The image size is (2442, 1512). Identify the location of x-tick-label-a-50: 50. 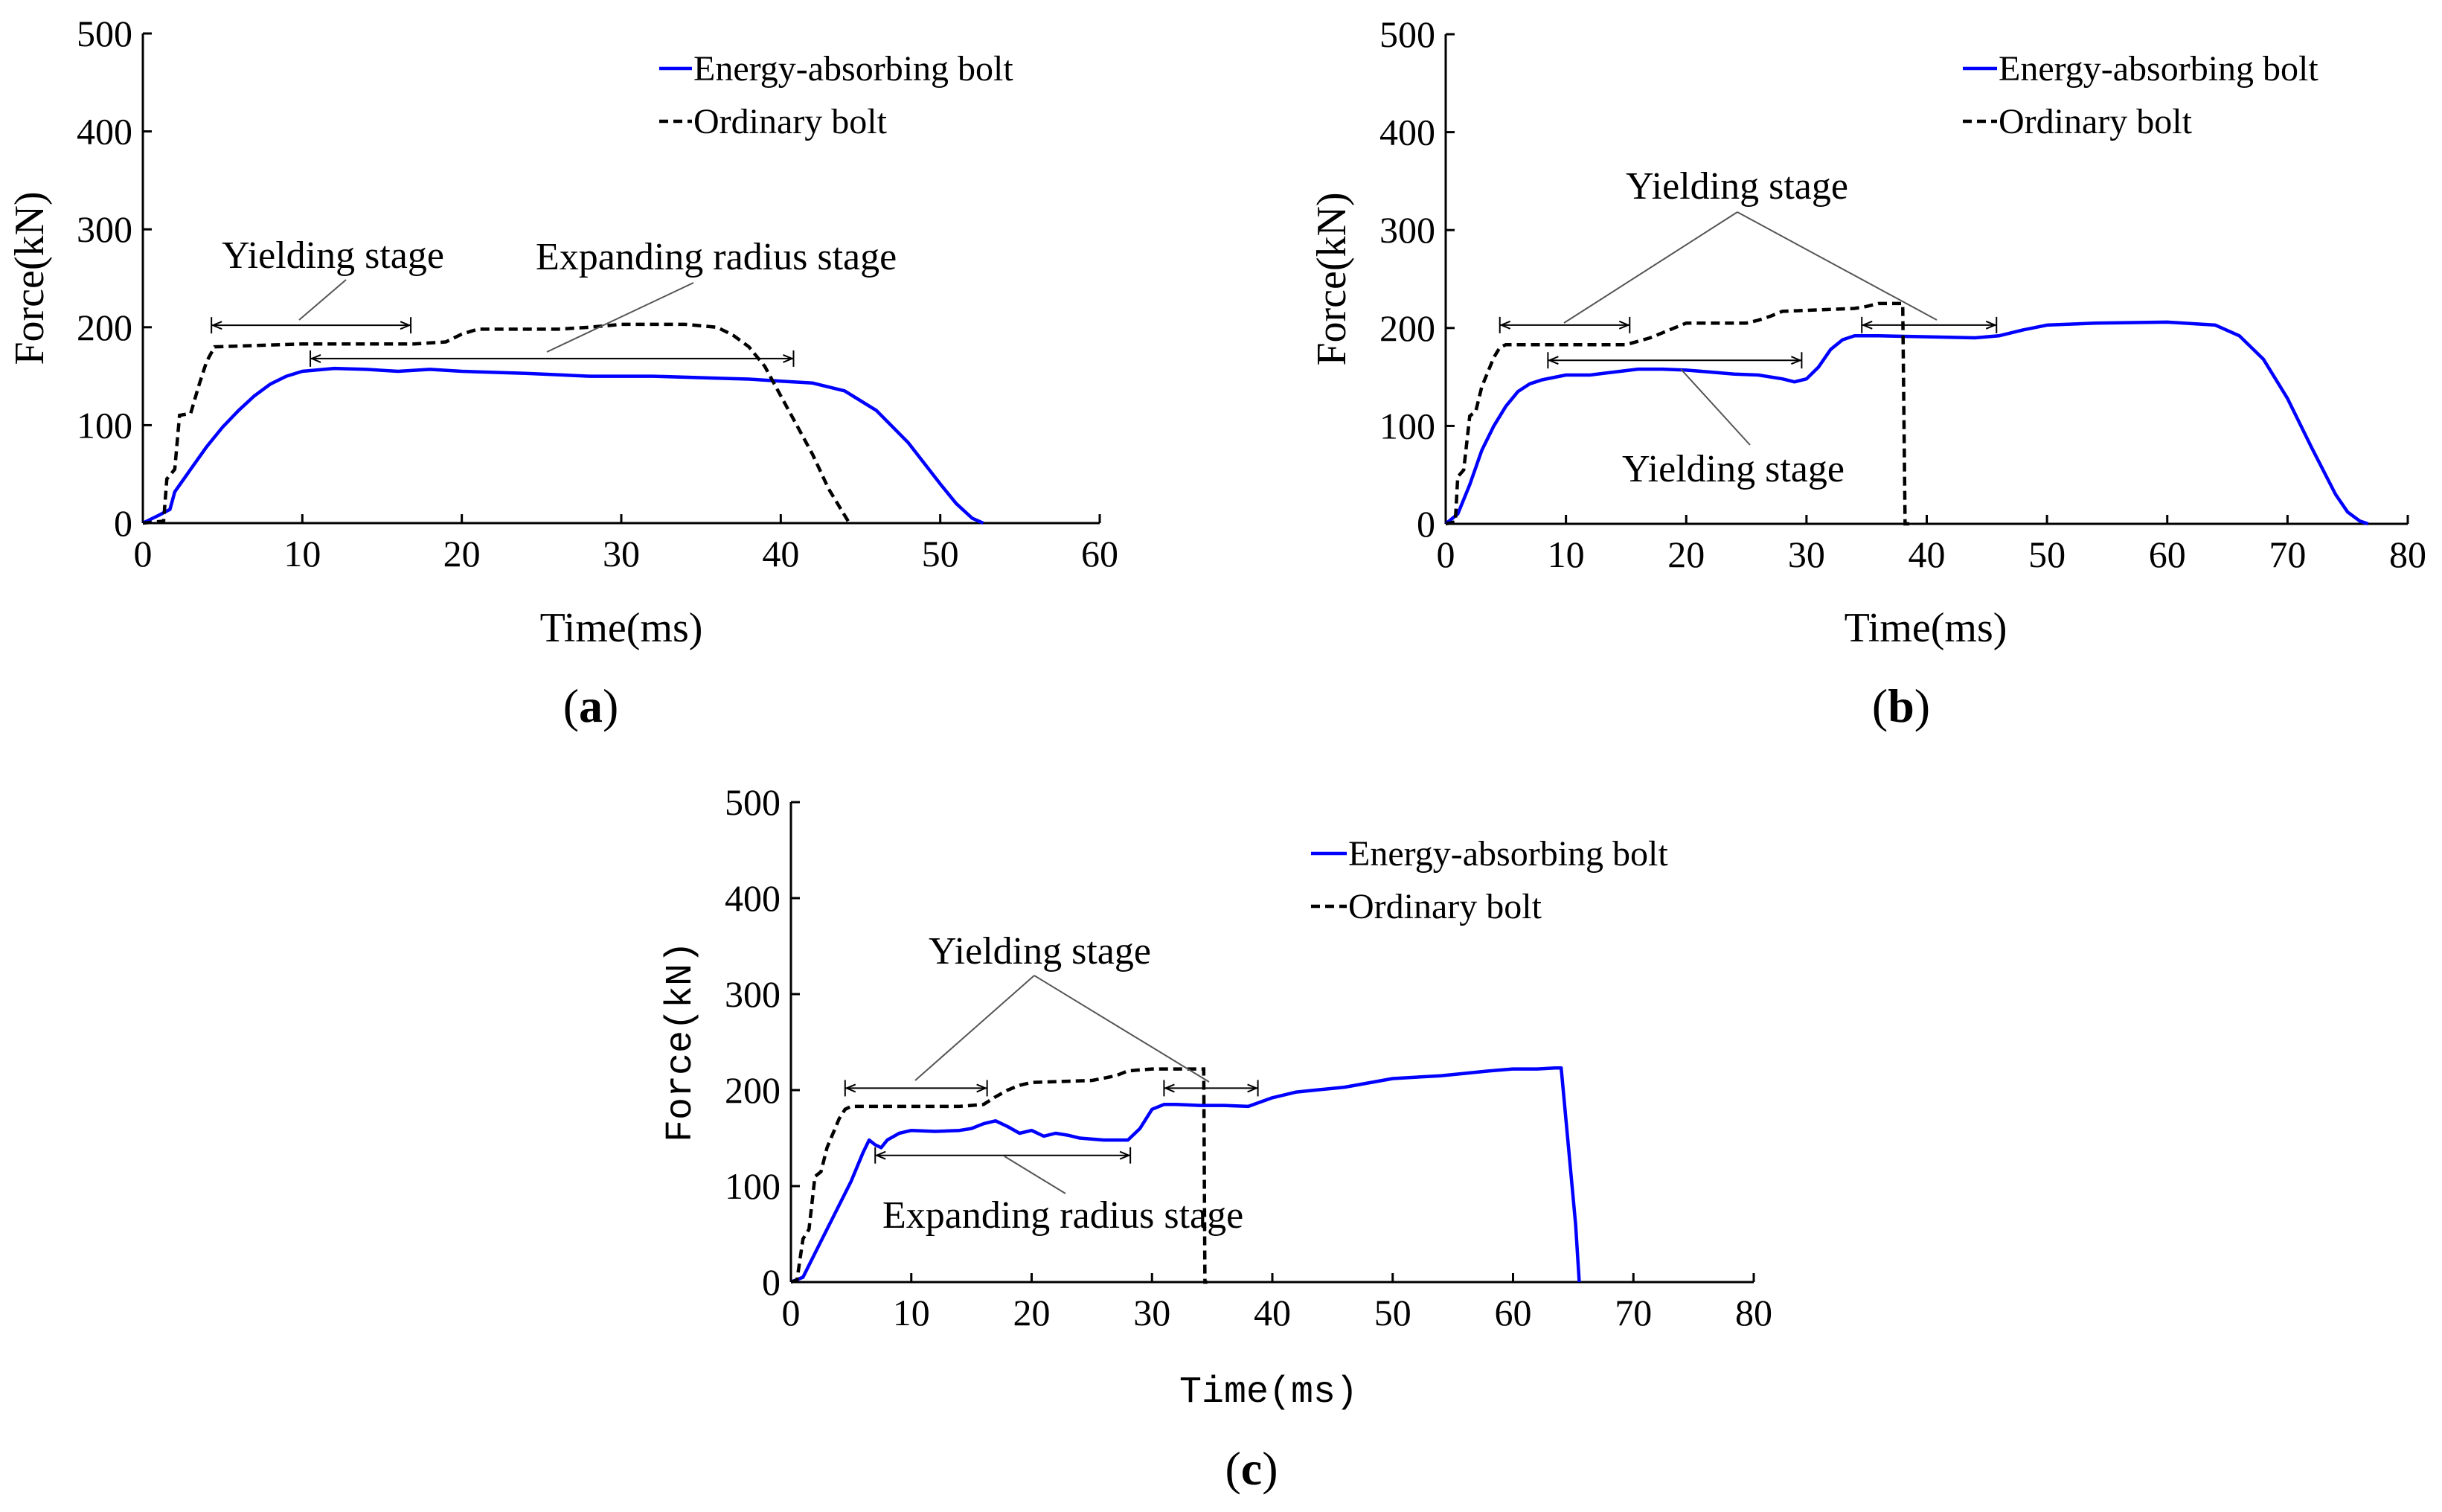
(940, 553).